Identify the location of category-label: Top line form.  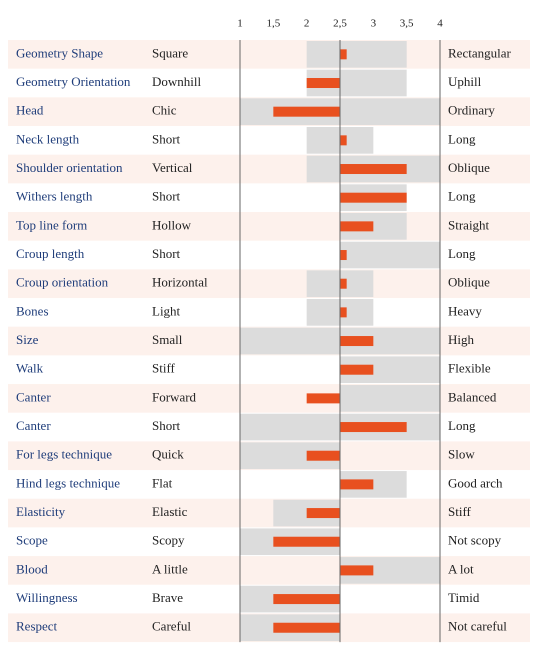
(51, 224).